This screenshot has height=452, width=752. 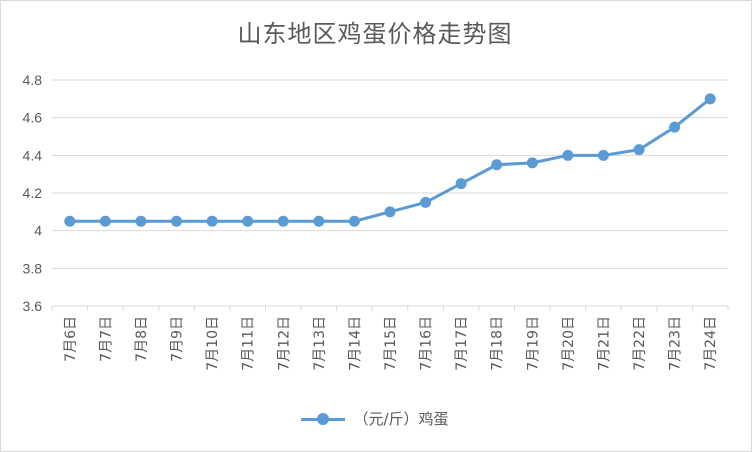 I want to click on x-tick-label: 7月21日, so click(x=604, y=343).